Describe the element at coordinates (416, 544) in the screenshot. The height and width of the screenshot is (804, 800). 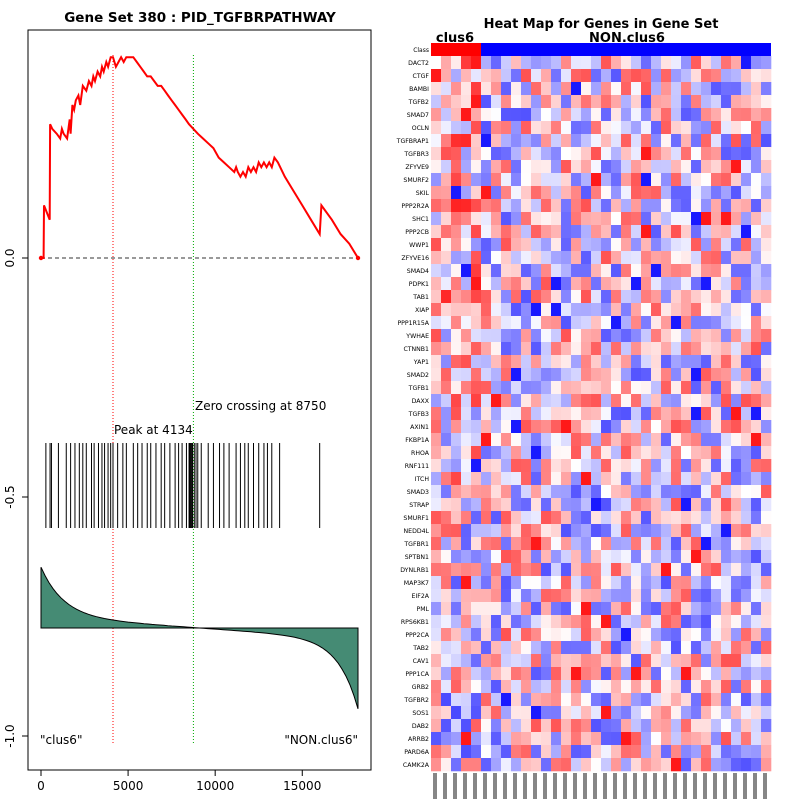
I see `gene-label: TGFBR1` at that location.